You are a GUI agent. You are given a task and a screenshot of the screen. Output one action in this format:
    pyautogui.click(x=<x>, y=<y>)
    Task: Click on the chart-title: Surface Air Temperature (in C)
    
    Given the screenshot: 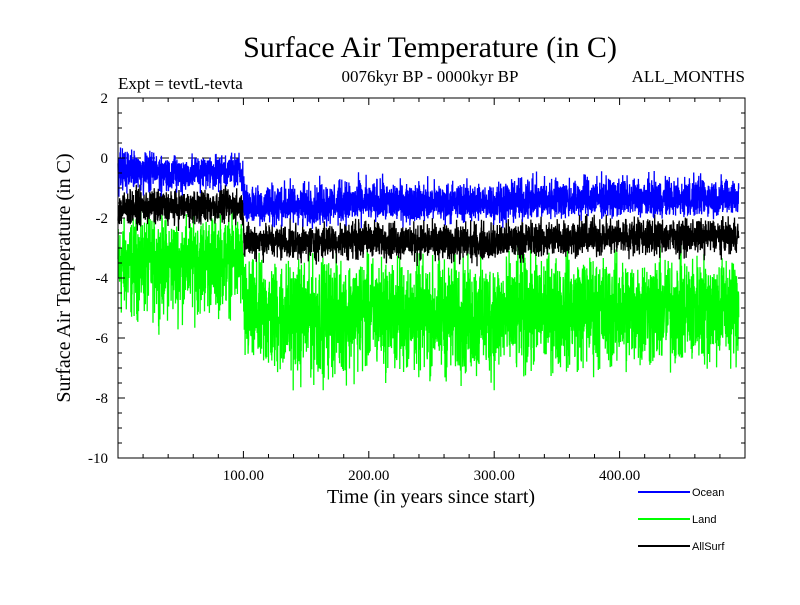 What is the action you would take?
    pyautogui.click(x=430, y=47)
    